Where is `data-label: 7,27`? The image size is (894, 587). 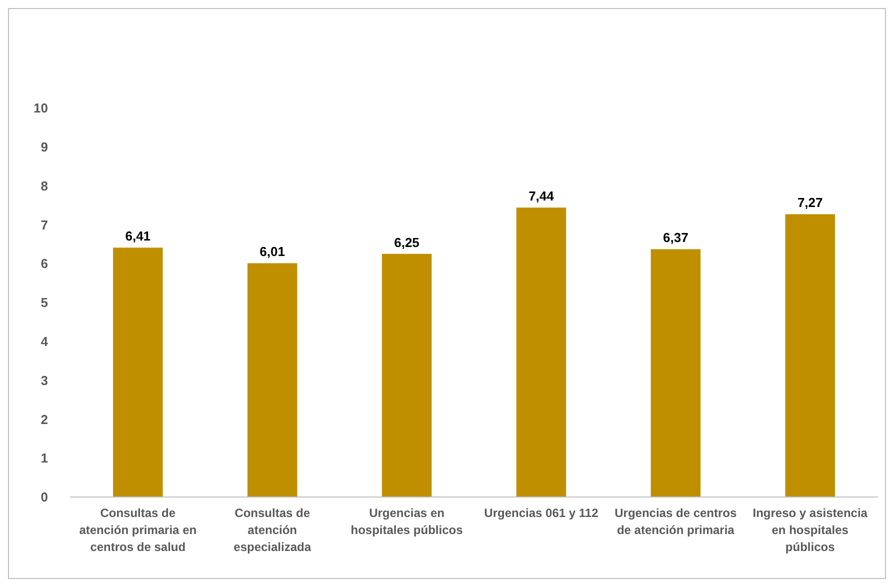 data-label: 7,27 is located at coordinates (810, 202).